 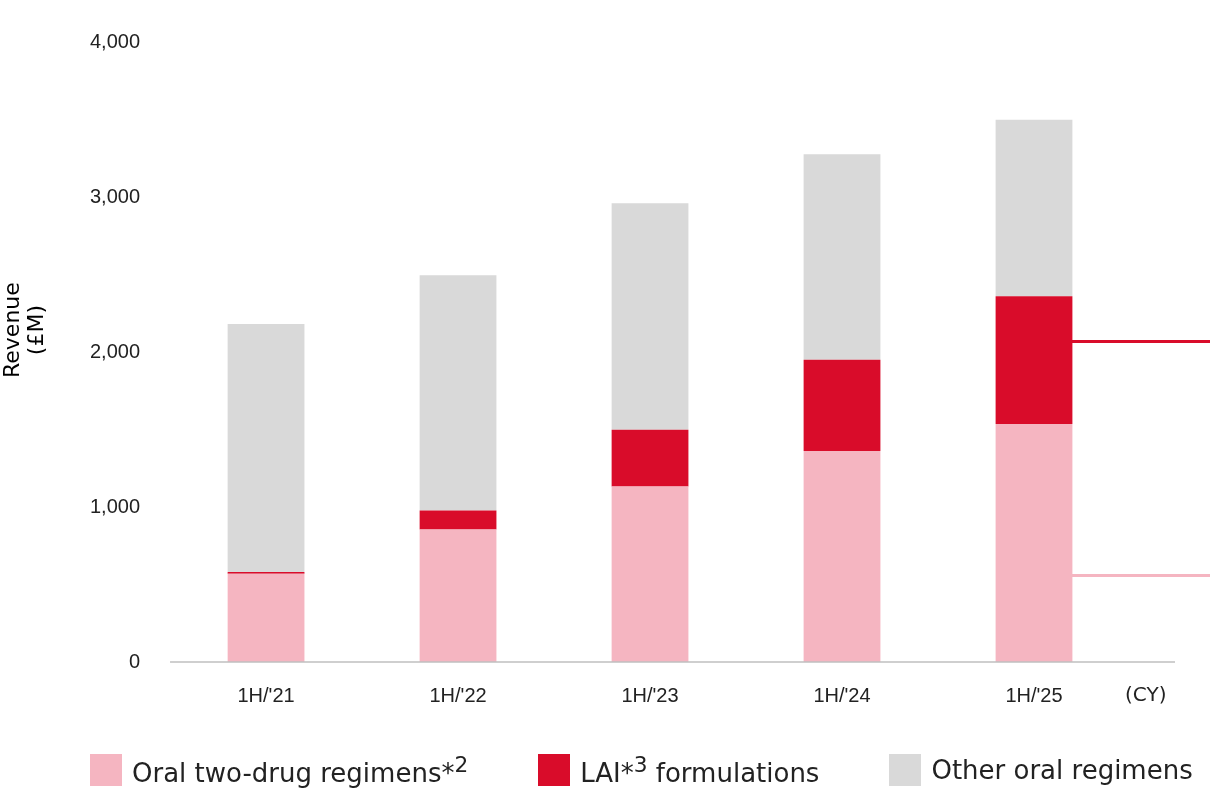 What do you see at coordinates (458, 694) in the screenshot?
I see `x-tick-label: 1H/'22` at bounding box center [458, 694].